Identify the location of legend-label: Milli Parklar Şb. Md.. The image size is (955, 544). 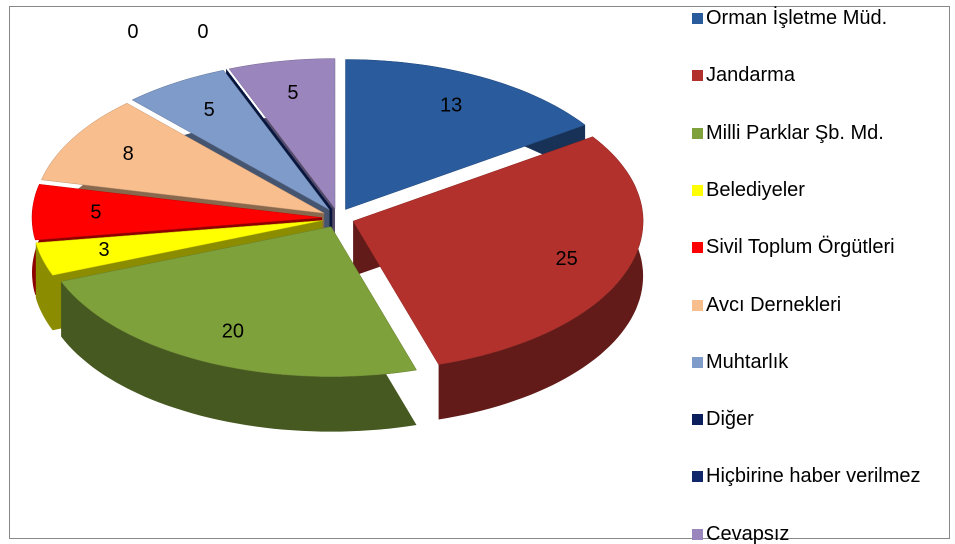
(795, 132).